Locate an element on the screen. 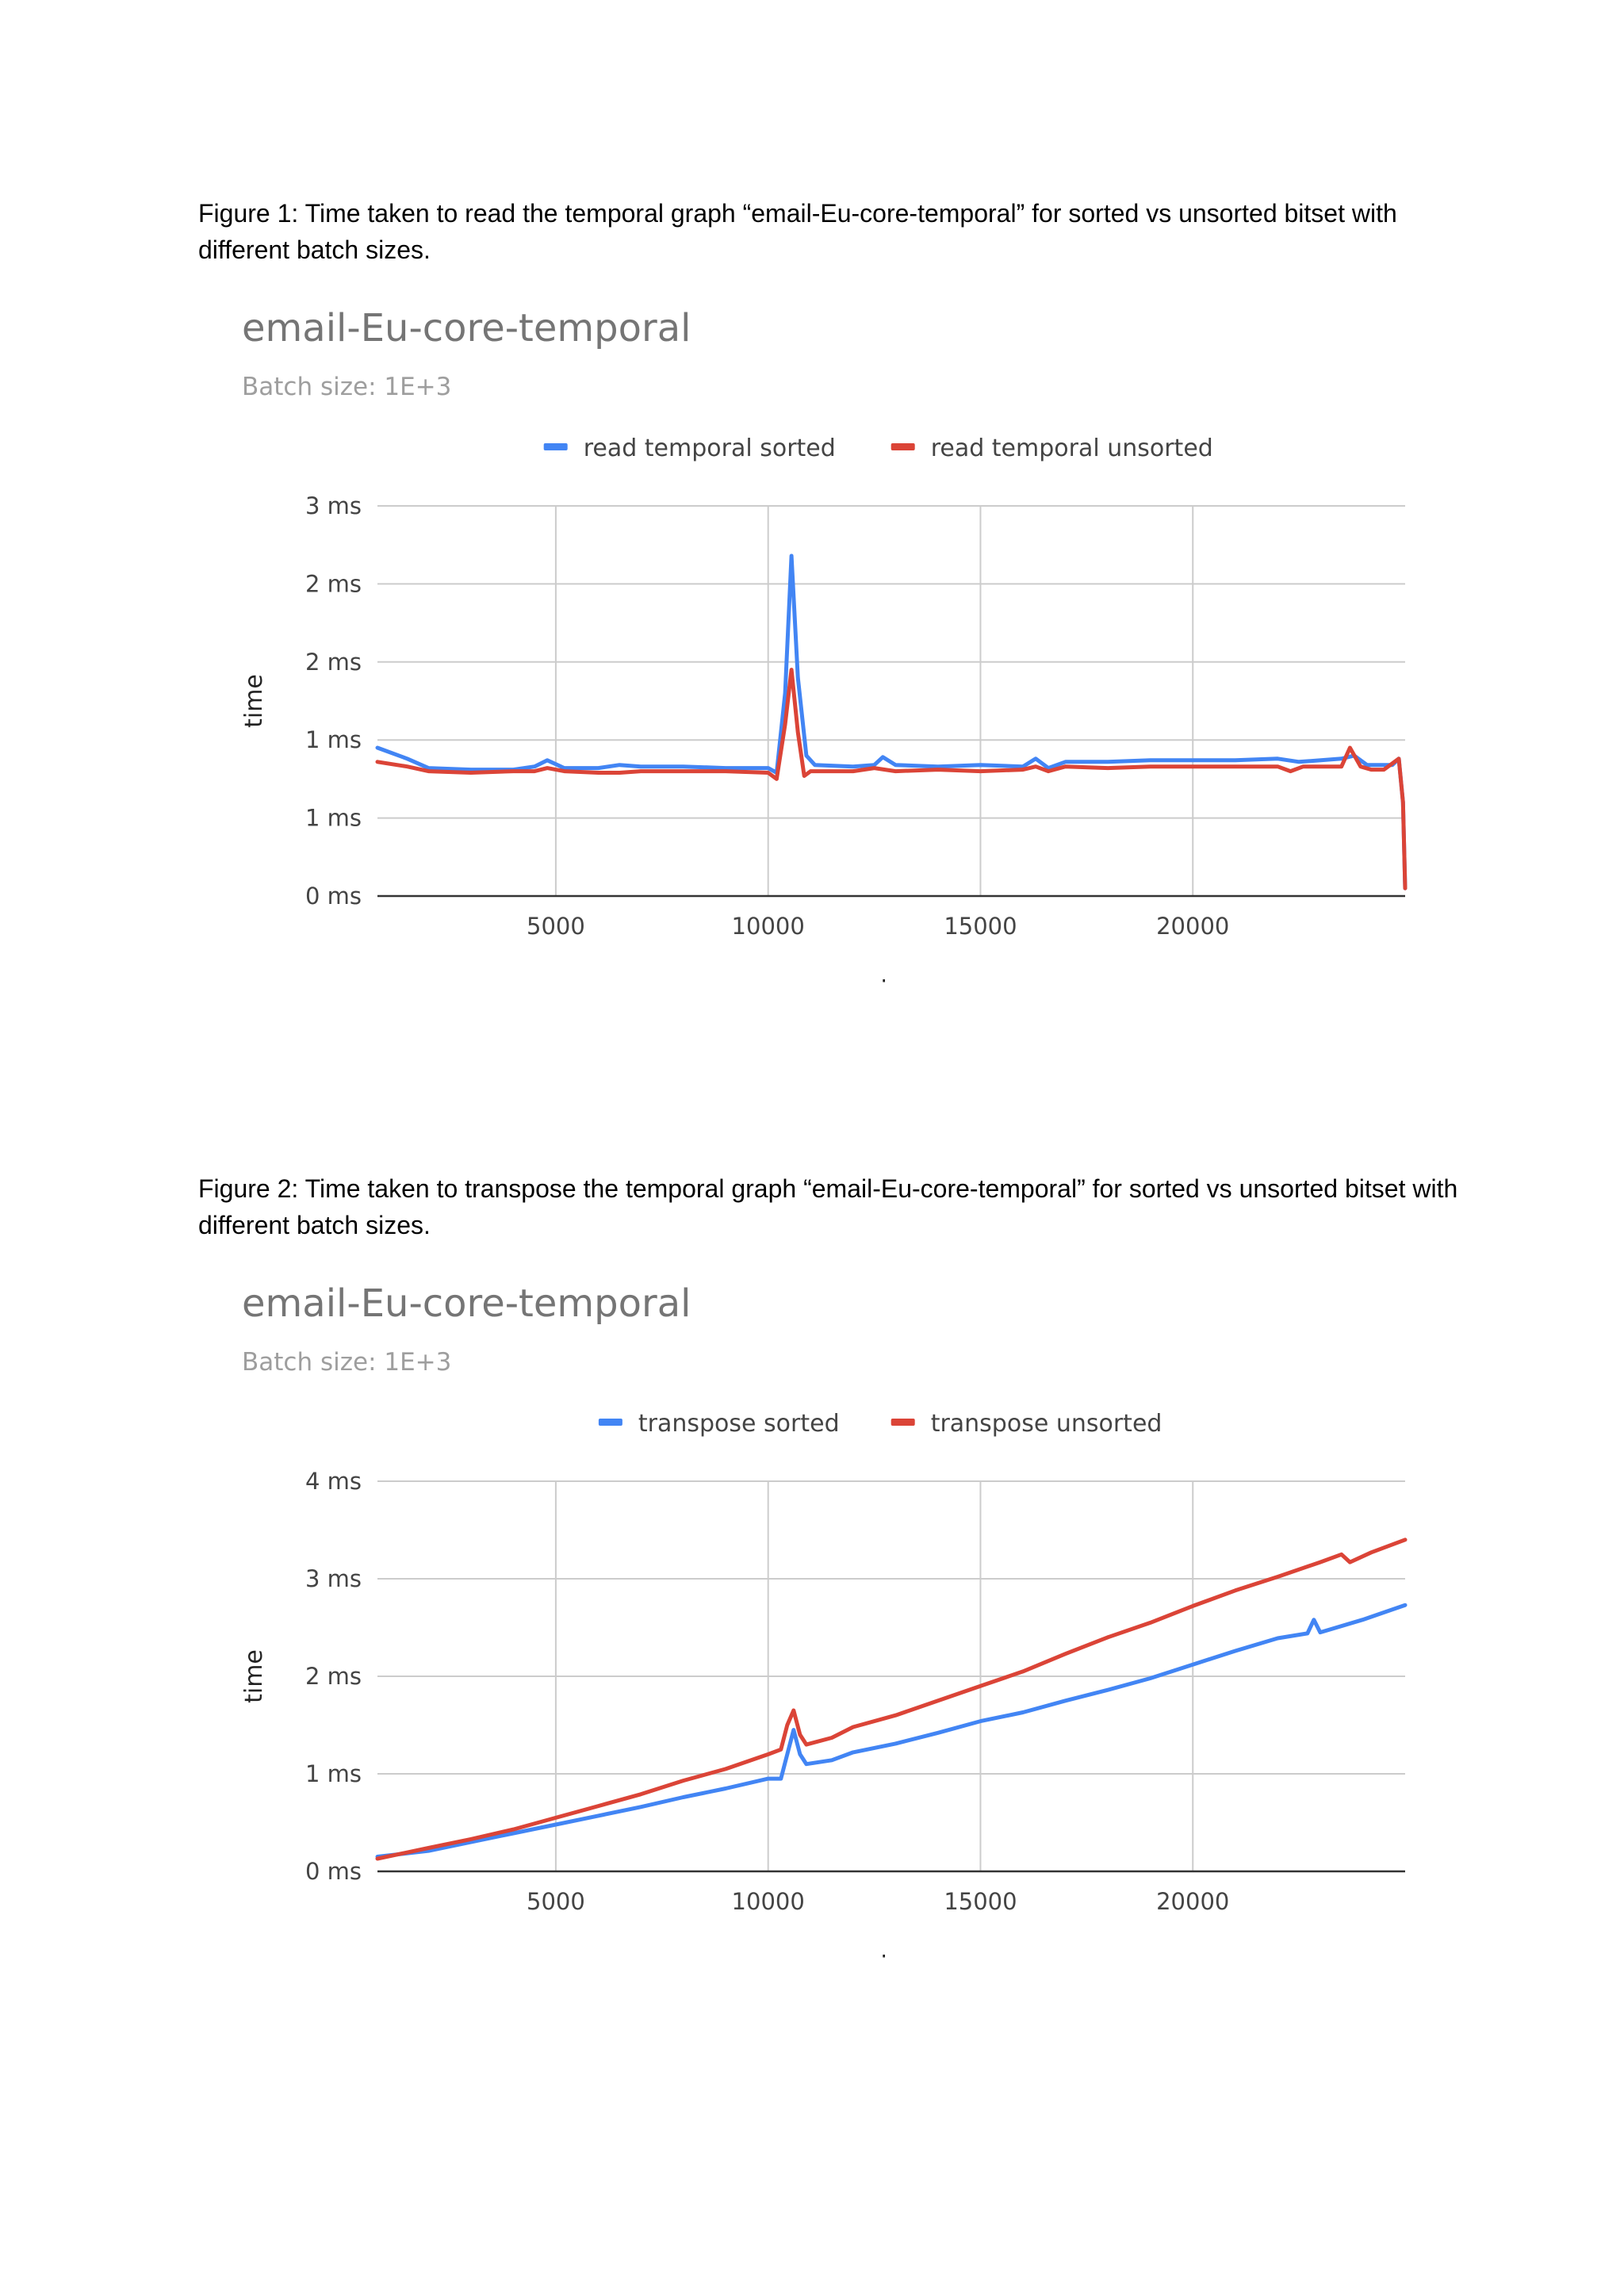 The image size is (1624, 2294). chart2-y-tick-0: 0 ms is located at coordinates (333, 1872).